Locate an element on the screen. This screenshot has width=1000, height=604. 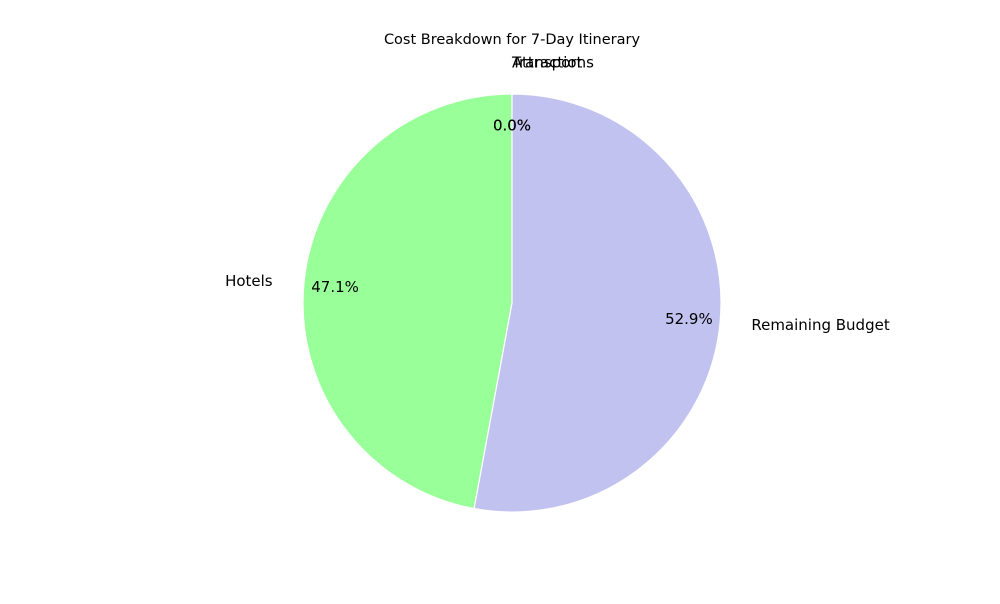
slice-label-transport: Transport is located at coordinates (547, 63).